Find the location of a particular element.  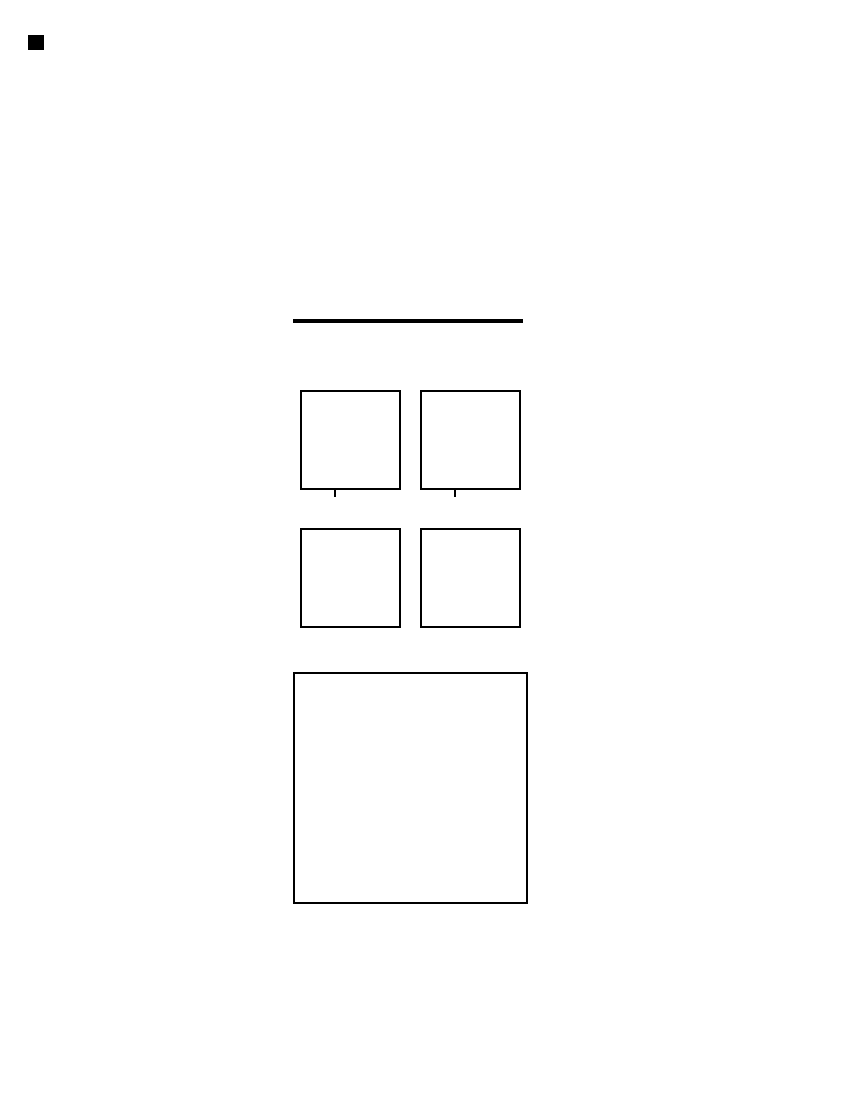

particle-motion-box-left is located at coordinates (350, 578).